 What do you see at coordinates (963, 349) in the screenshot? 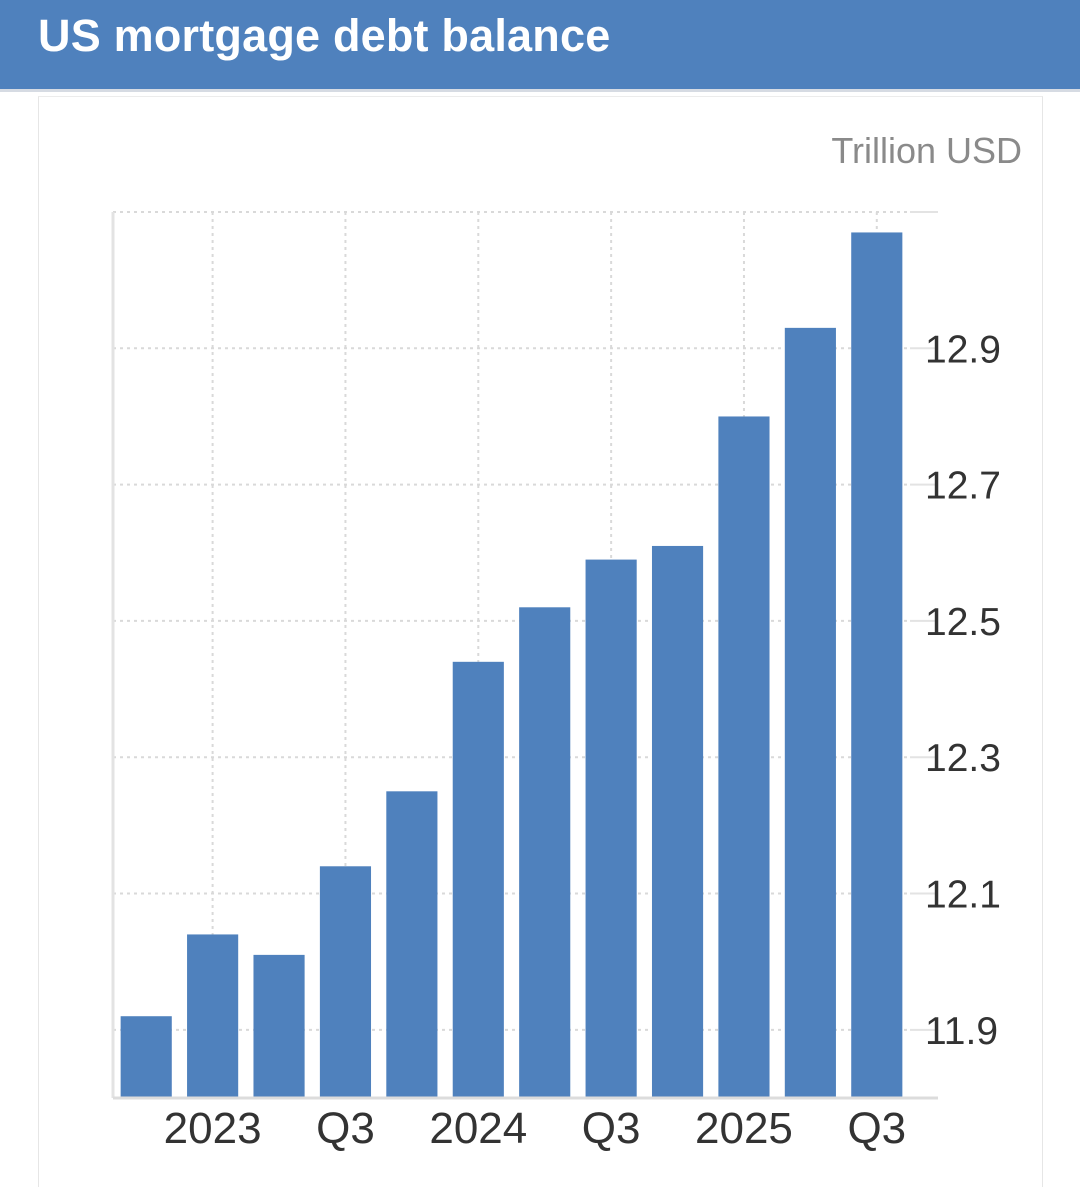
I see `y-tick-label: 12.9` at bounding box center [963, 349].